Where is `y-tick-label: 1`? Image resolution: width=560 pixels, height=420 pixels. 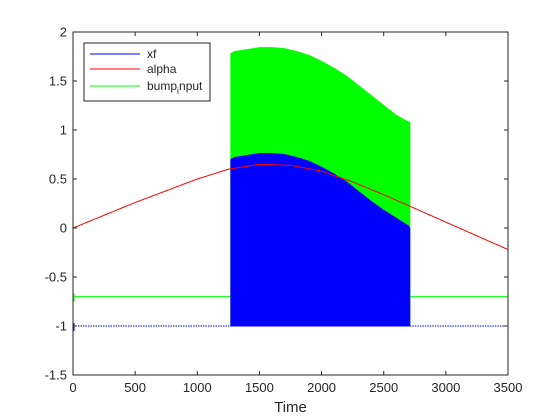 y-tick-label: 1 is located at coordinates (63, 130).